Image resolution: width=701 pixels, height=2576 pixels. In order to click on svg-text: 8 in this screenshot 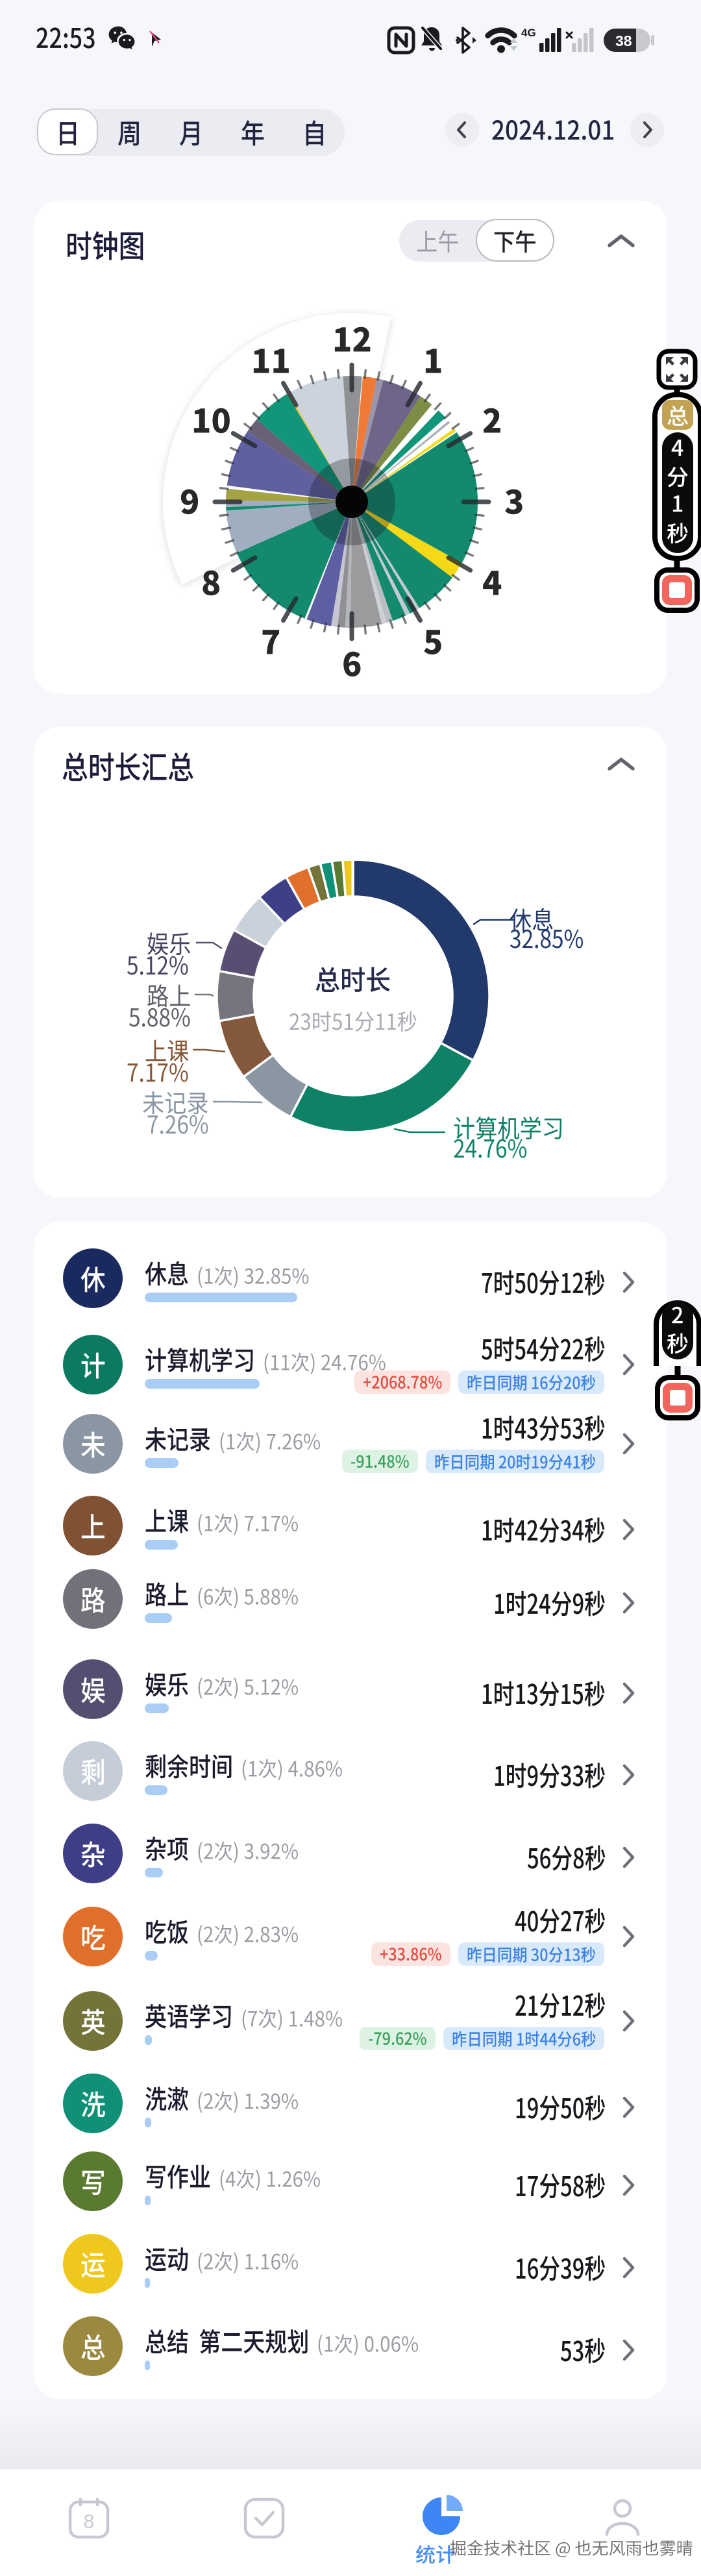, I will do `click(89, 2522)`.